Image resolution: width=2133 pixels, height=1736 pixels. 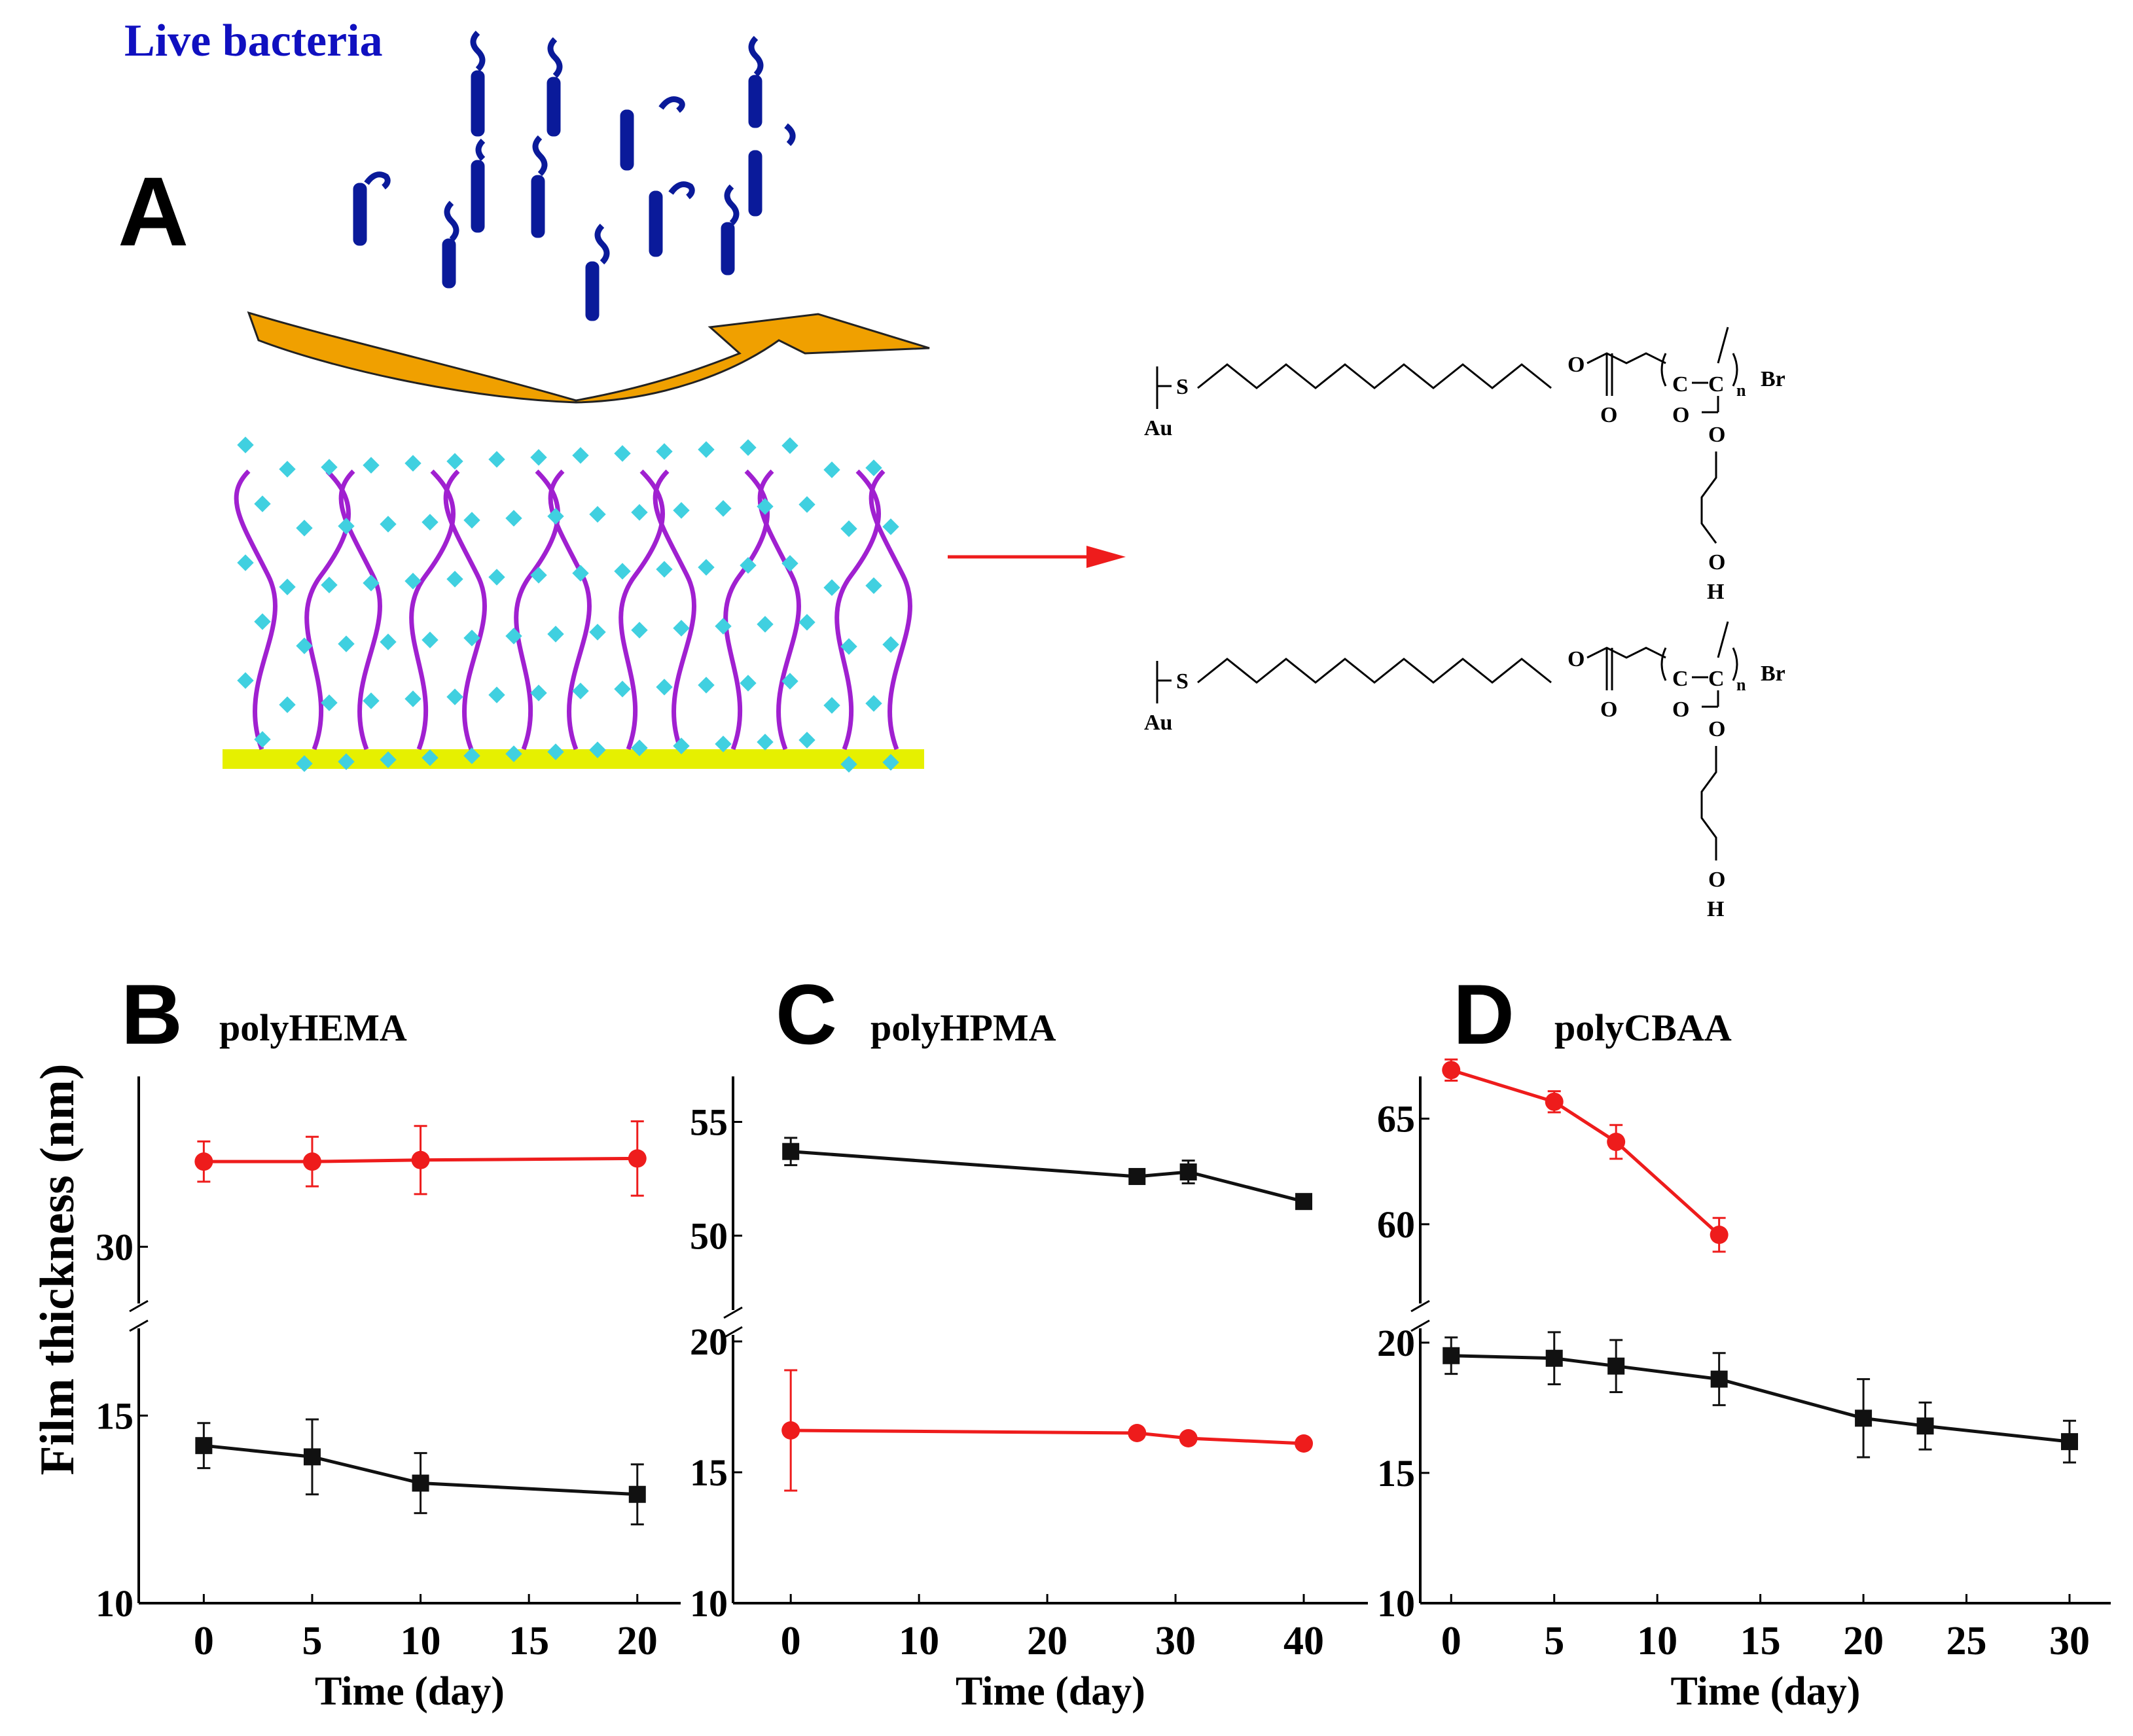 What do you see at coordinates (919, 1641) in the screenshot?
I see `x-tick-label: 10` at bounding box center [919, 1641].